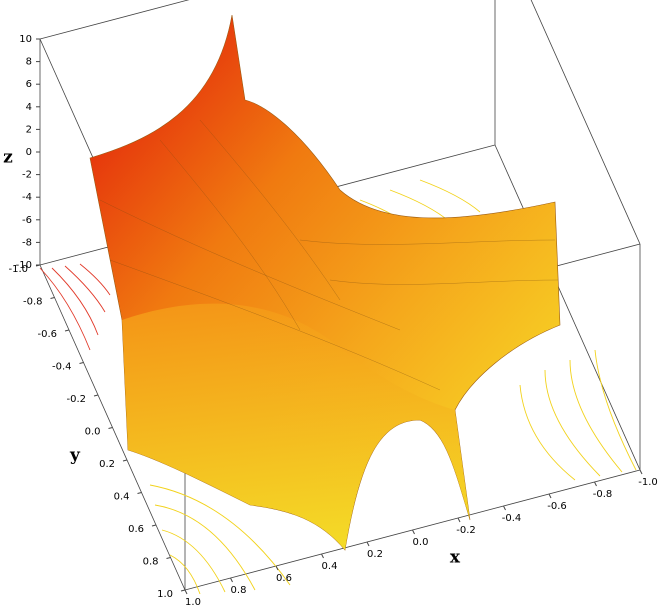  Describe the element at coordinates (75, 456) in the screenshot. I see `y-axis-label: y` at that location.